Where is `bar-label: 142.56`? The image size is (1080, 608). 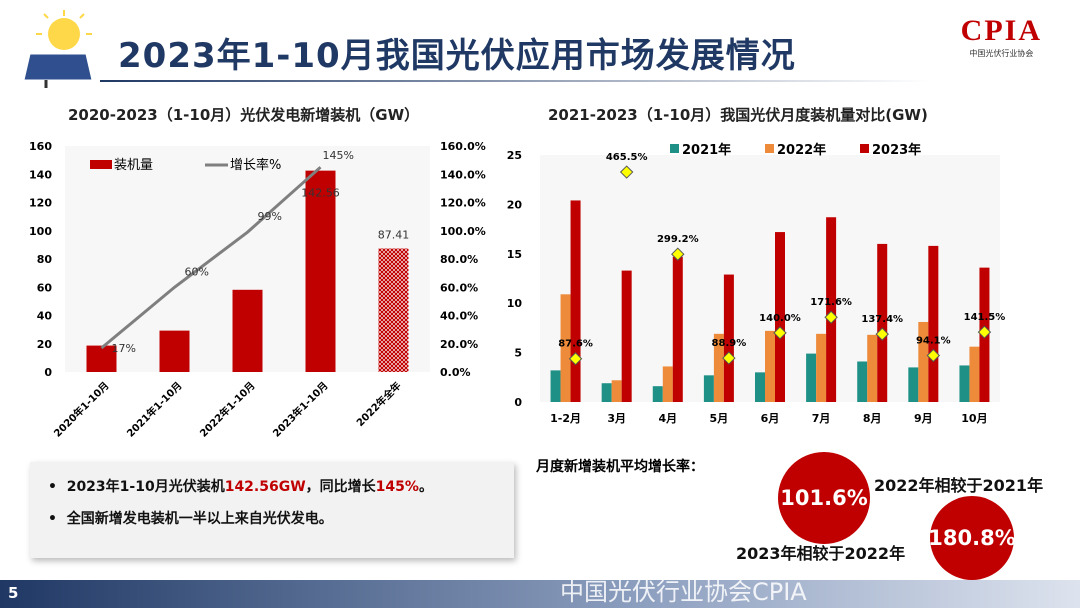
bar-label: 142.56 is located at coordinates (320, 193).